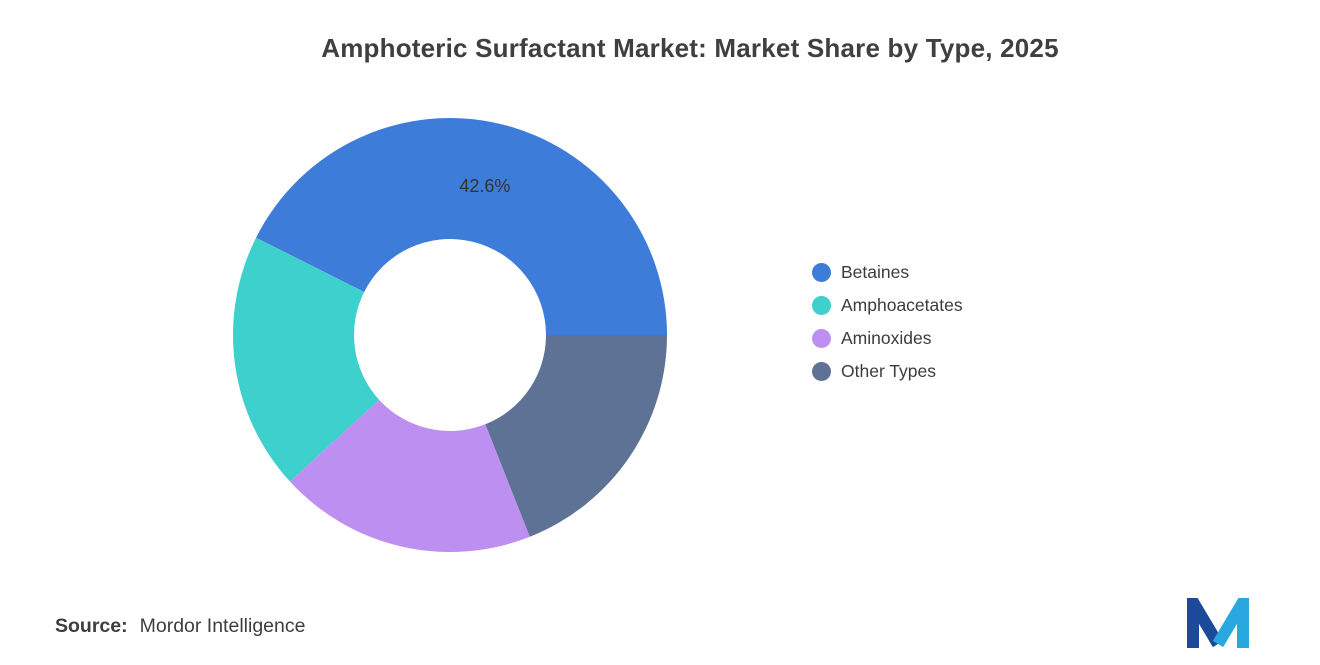  What do you see at coordinates (1205, 614) in the screenshot?
I see `logo-left-stroke` at bounding box center [1205, 614].